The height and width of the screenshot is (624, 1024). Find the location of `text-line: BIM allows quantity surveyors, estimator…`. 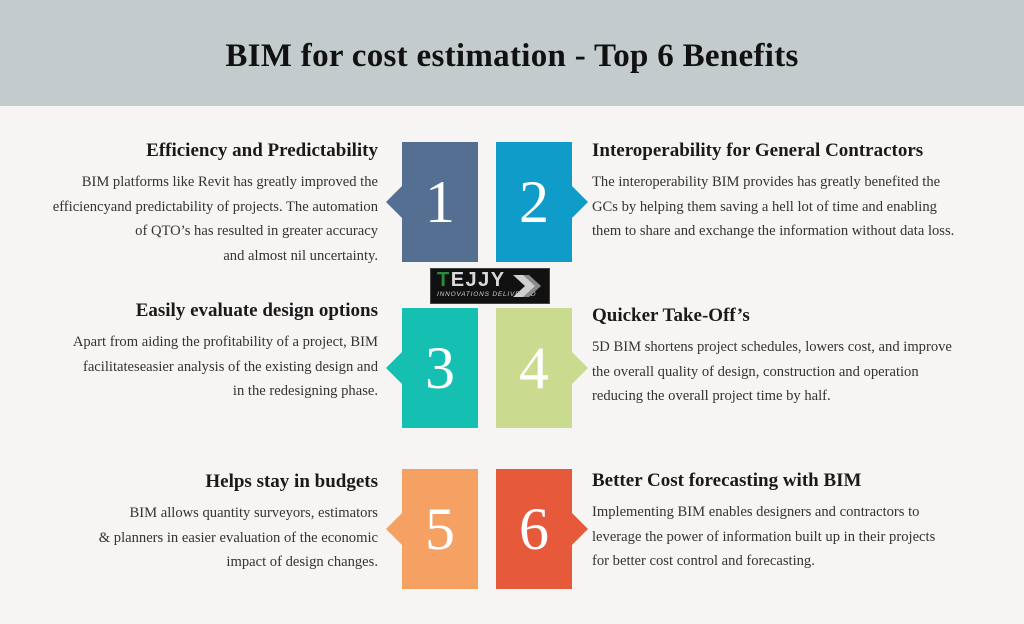

text-line: BIM allows quantity surveyors, estimator… is located at coordinates (253, 513).